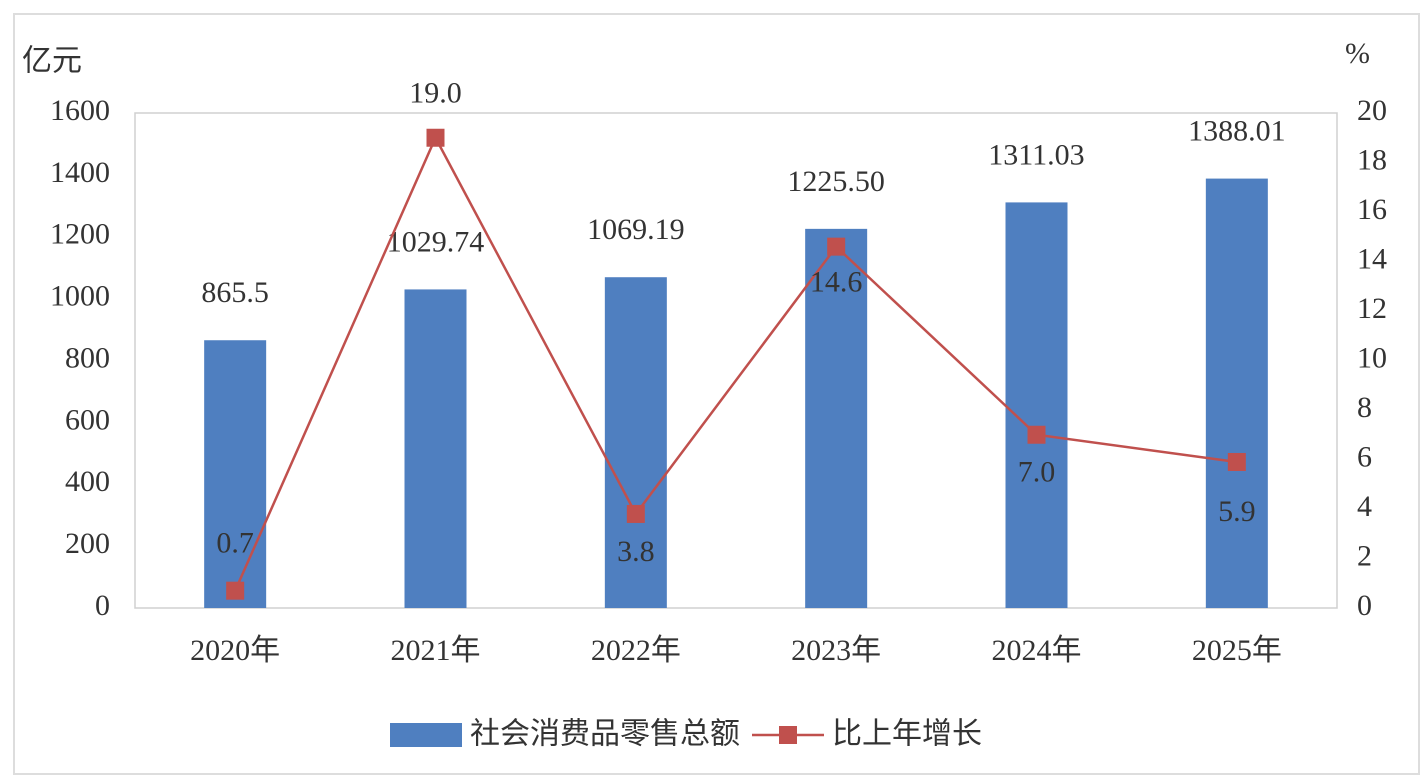  What do you see at coordinates (1372, 258) in the screenshot?
I see `y2-tick-label: 14` at bounding box center [1372, 258].